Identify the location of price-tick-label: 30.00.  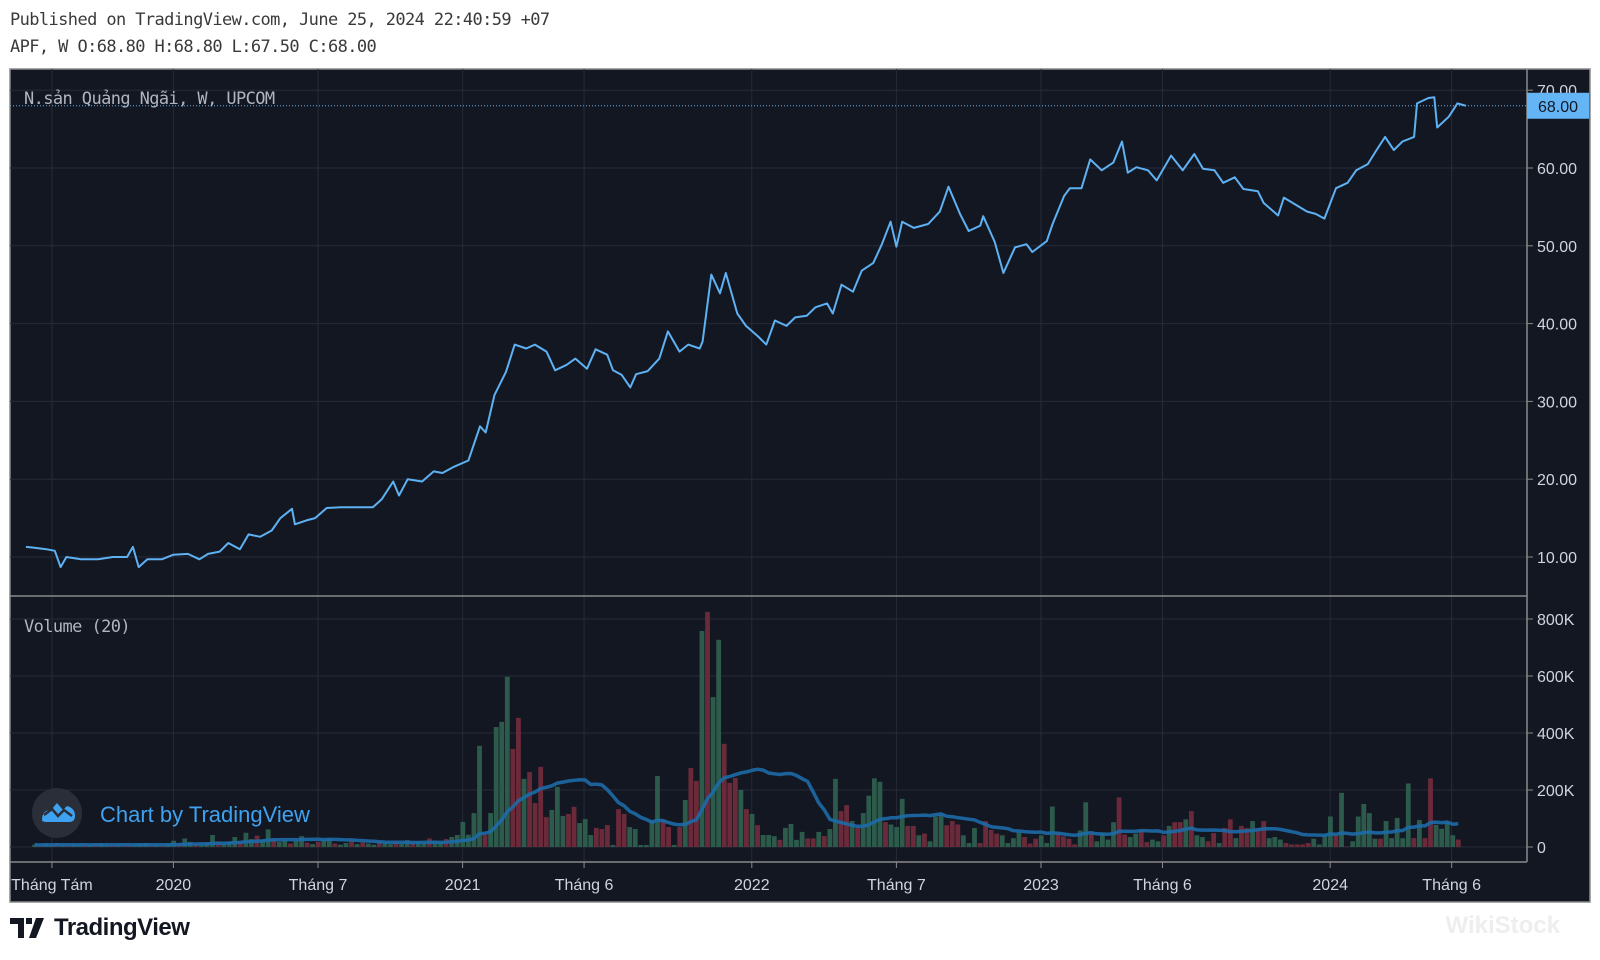
(1557, 402).